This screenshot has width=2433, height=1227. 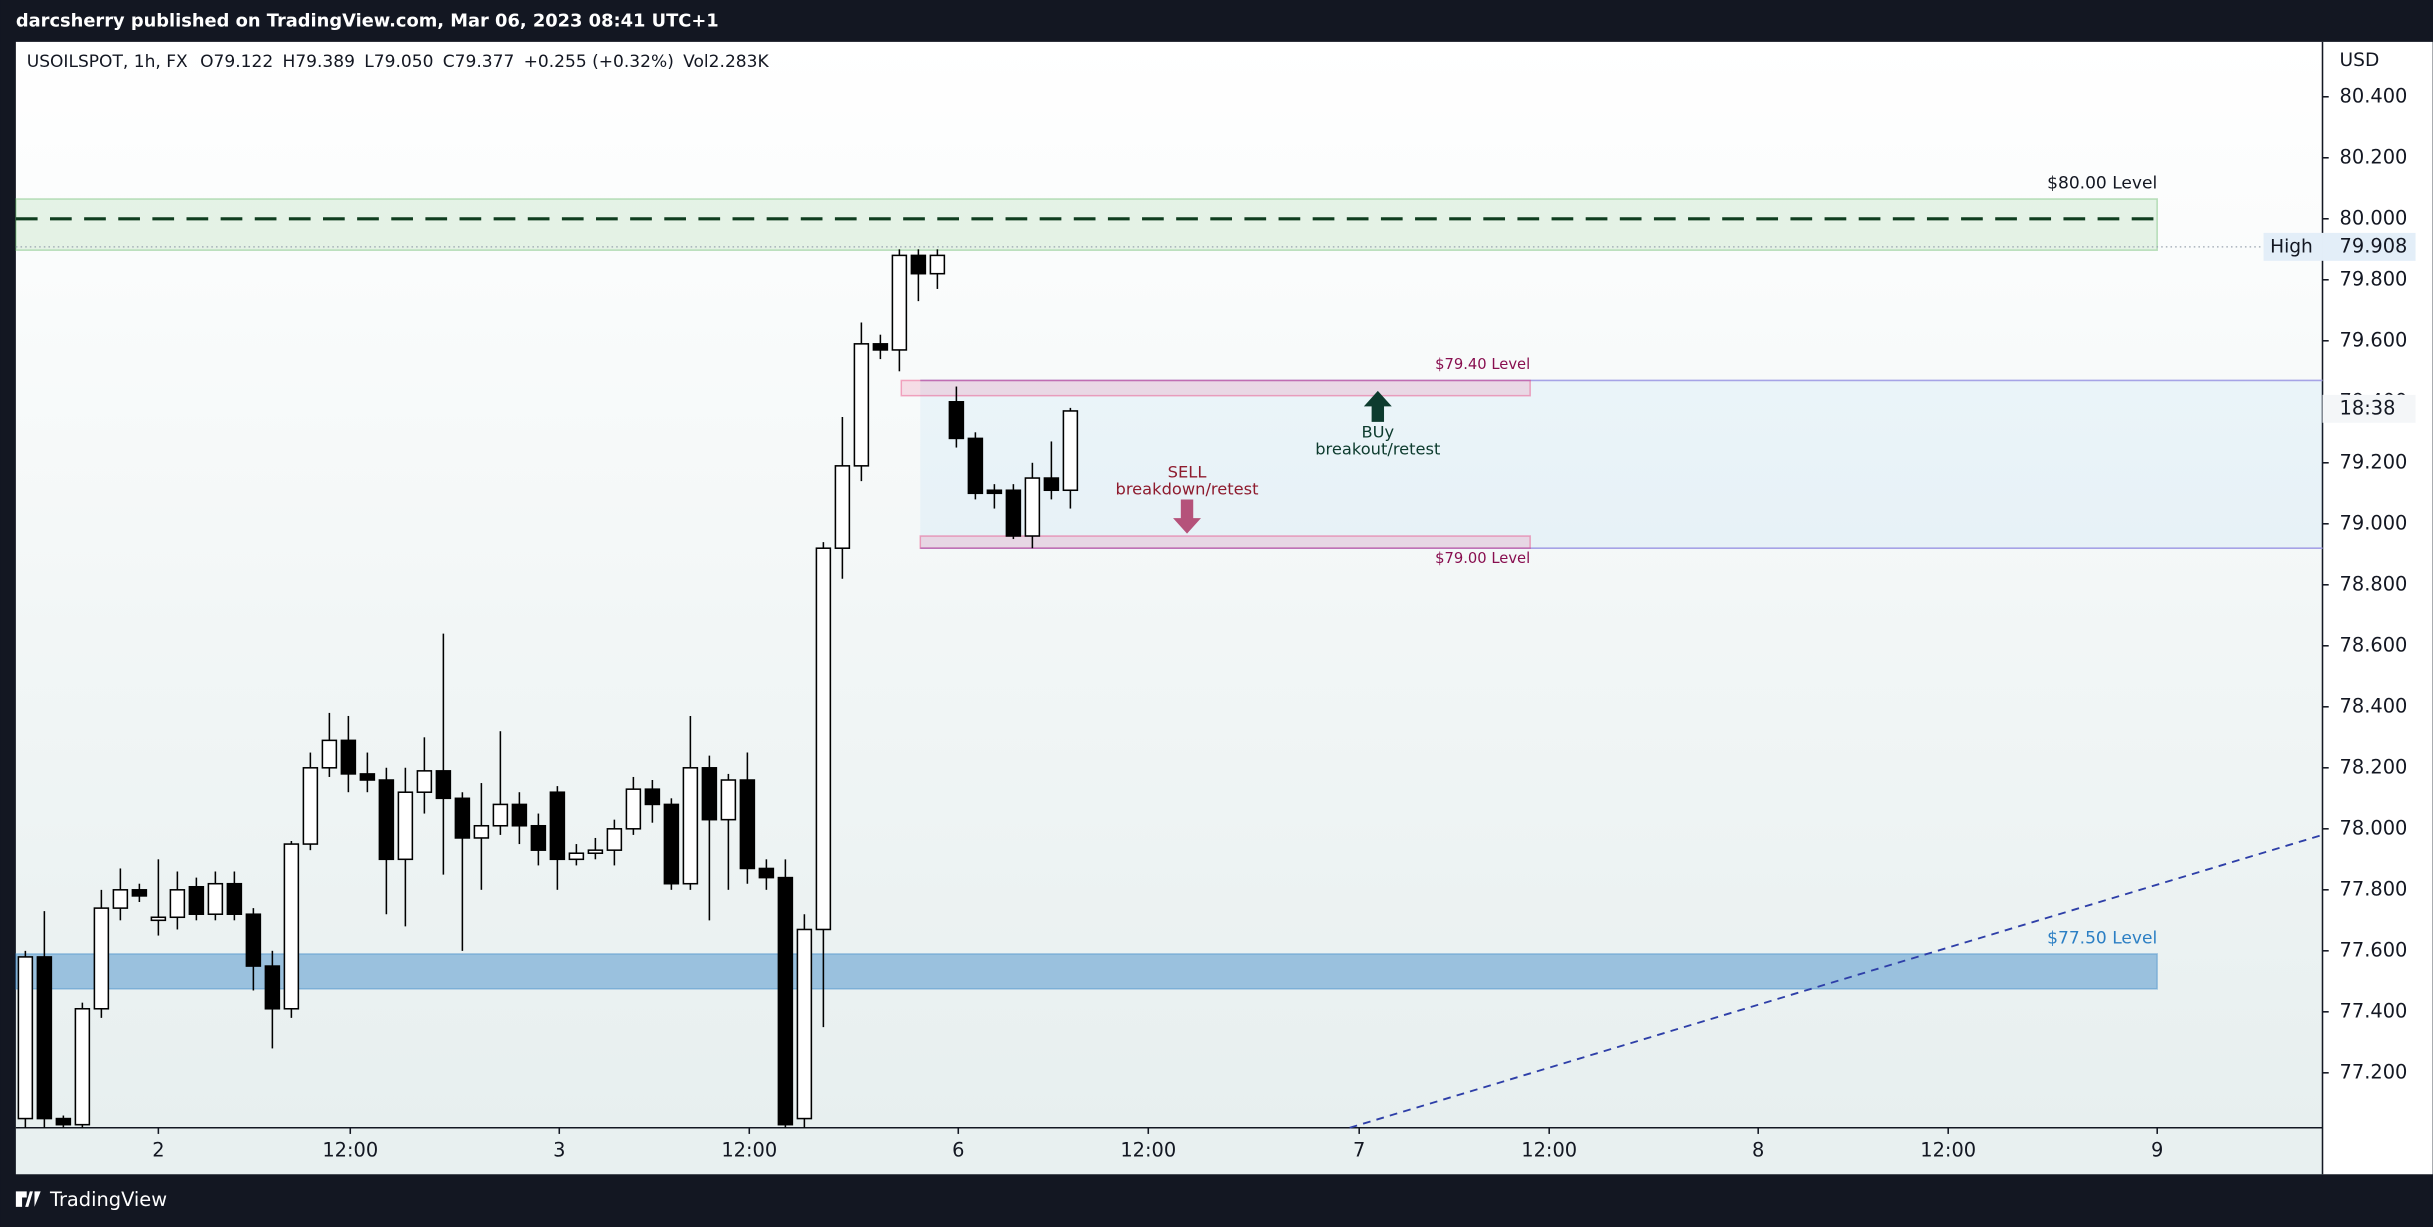 What do you see at coordinates (2374, 156) in the screenshot?
I see `y-tick-label: 80.200` at bounding box center [2374, 156].